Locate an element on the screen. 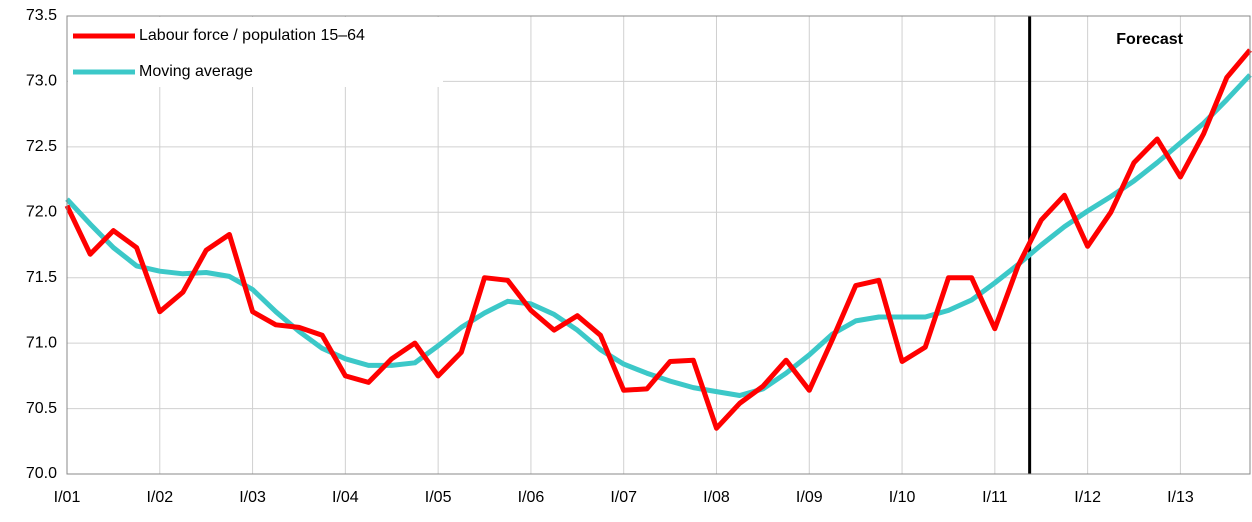 The height and width of the screenshot is (522, 1252). x-tick-label: I/13 is located at coordinates (1180, 497).